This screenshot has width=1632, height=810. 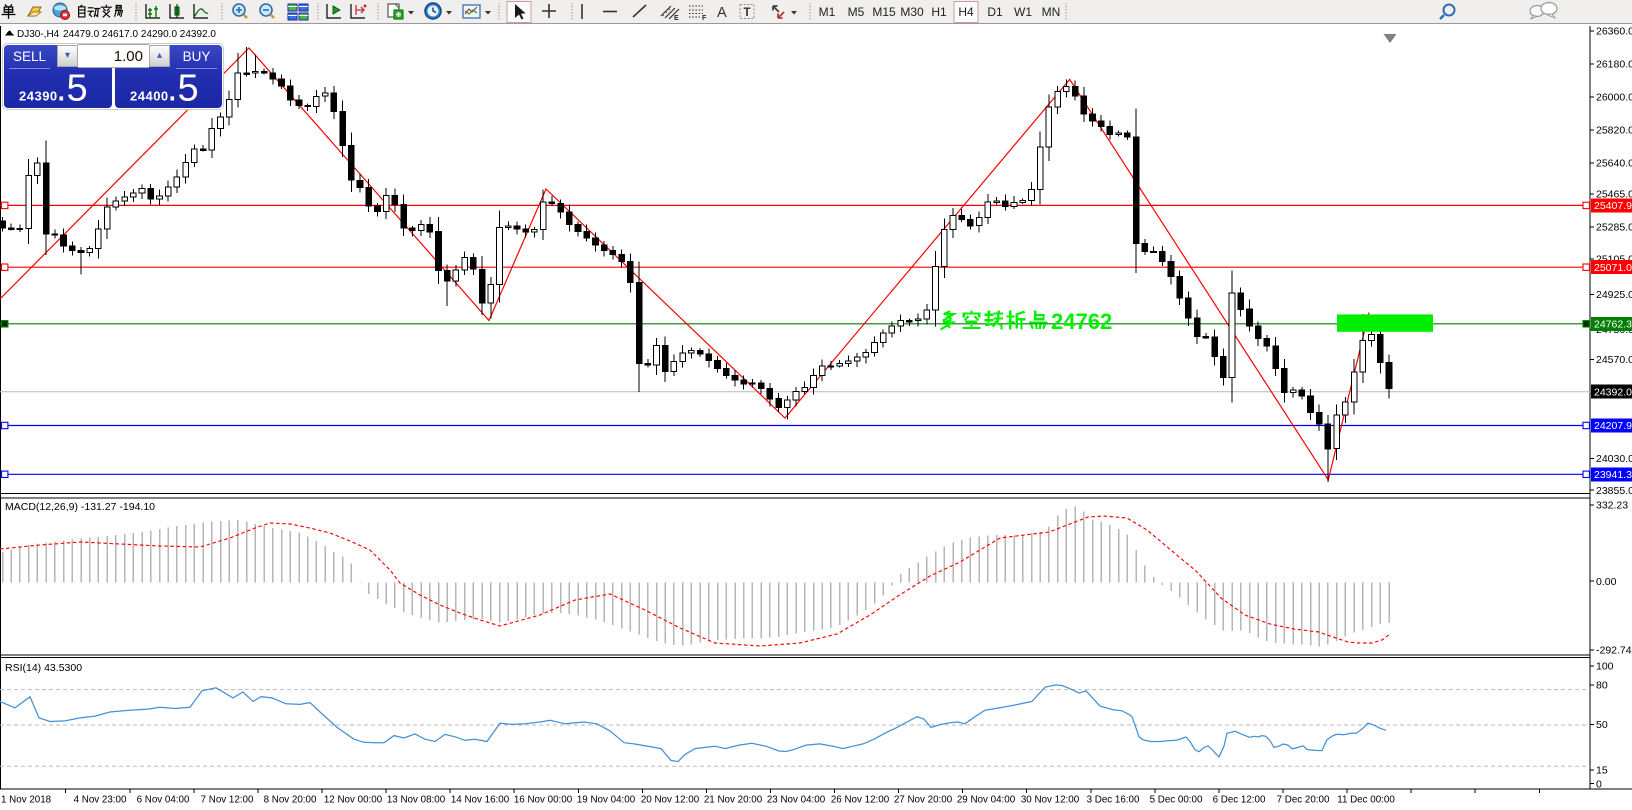 I want to click on svg-text: 30 Nov 12:00, so click(x=1050, y=800).